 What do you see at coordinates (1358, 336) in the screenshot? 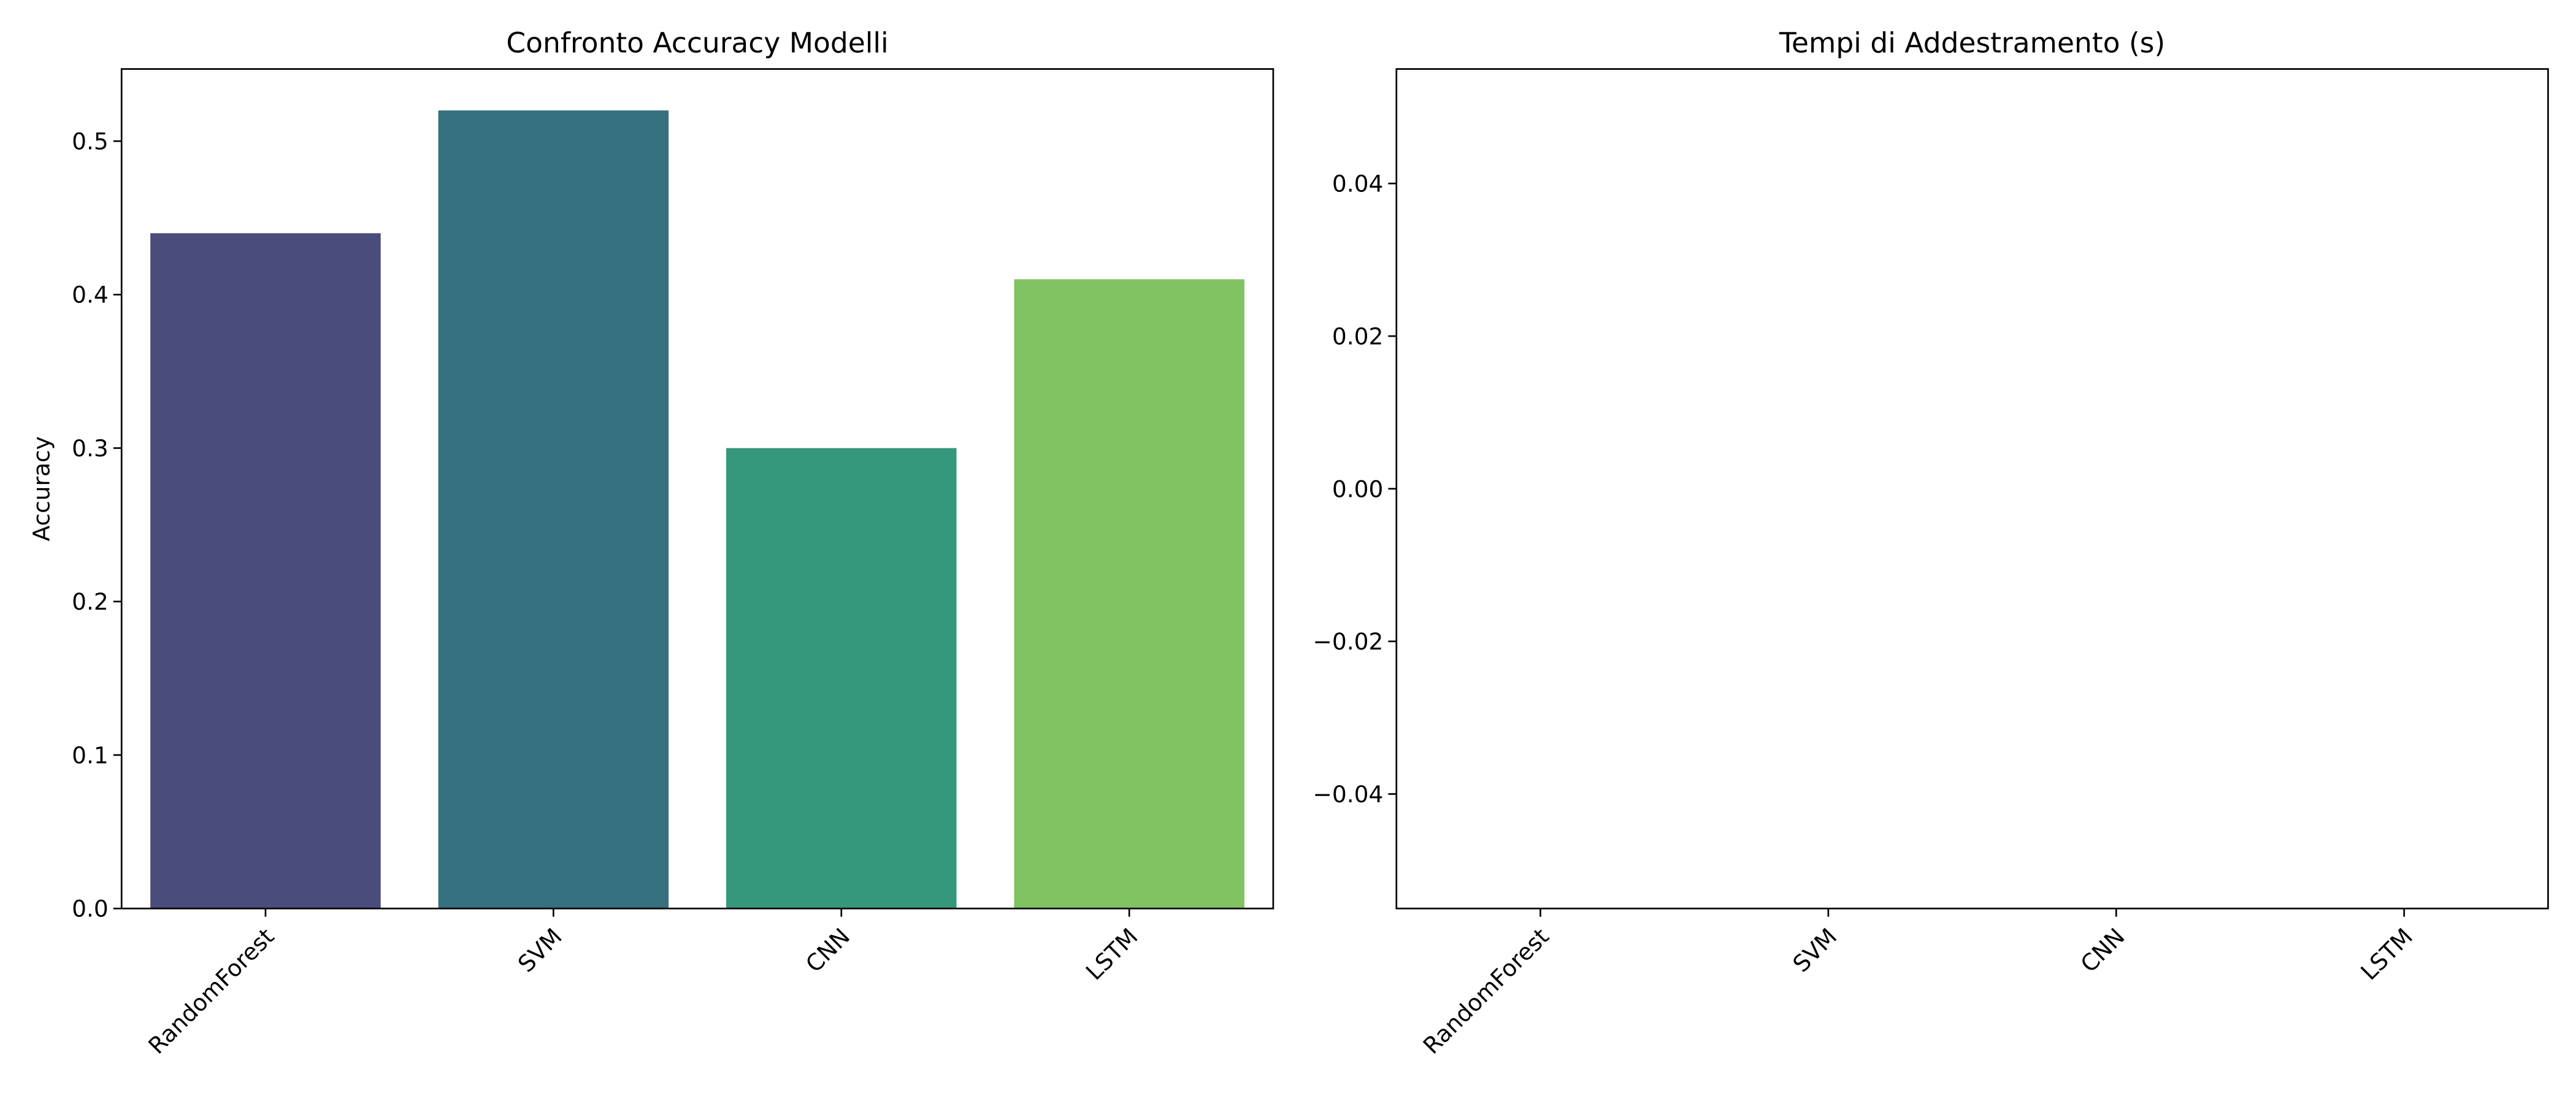
I see `y-tick-label: 0.02` at bounding box center [1358, 336].